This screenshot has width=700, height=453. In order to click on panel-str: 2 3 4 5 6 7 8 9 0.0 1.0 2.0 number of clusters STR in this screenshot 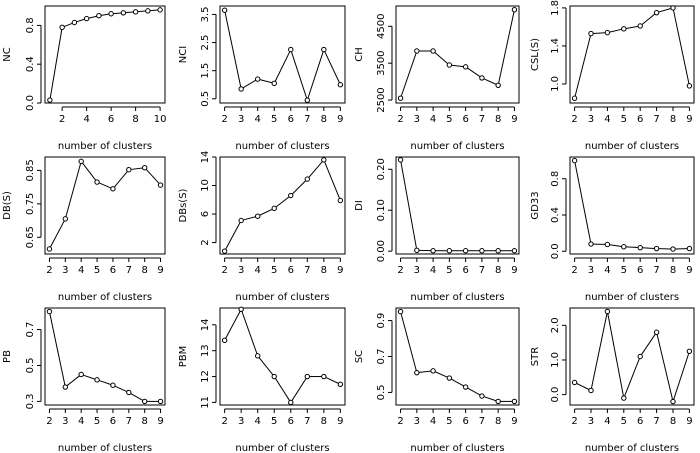, I will do `click(612, 380)`.